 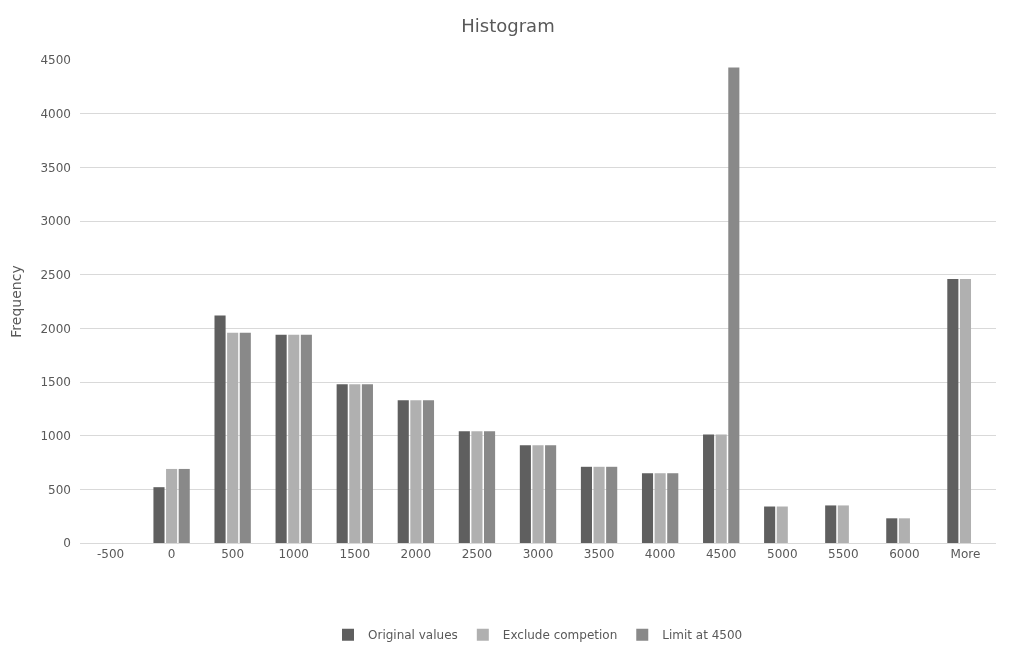 What do you see at coordinates (413, 635) in the screenshot?
I see `legend-label: Original values` at bounding box center [413, 635].